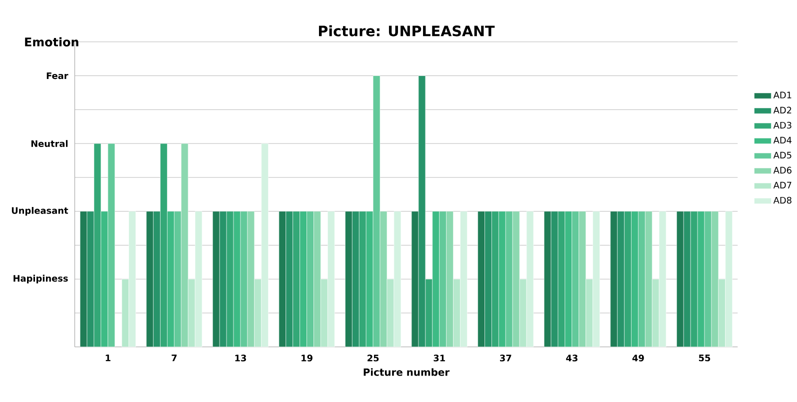  What do you see at coordinates (41, 279) in the screenshot?
I see `ref-line-label: Hapipiness` at bounding box center [41, 279].